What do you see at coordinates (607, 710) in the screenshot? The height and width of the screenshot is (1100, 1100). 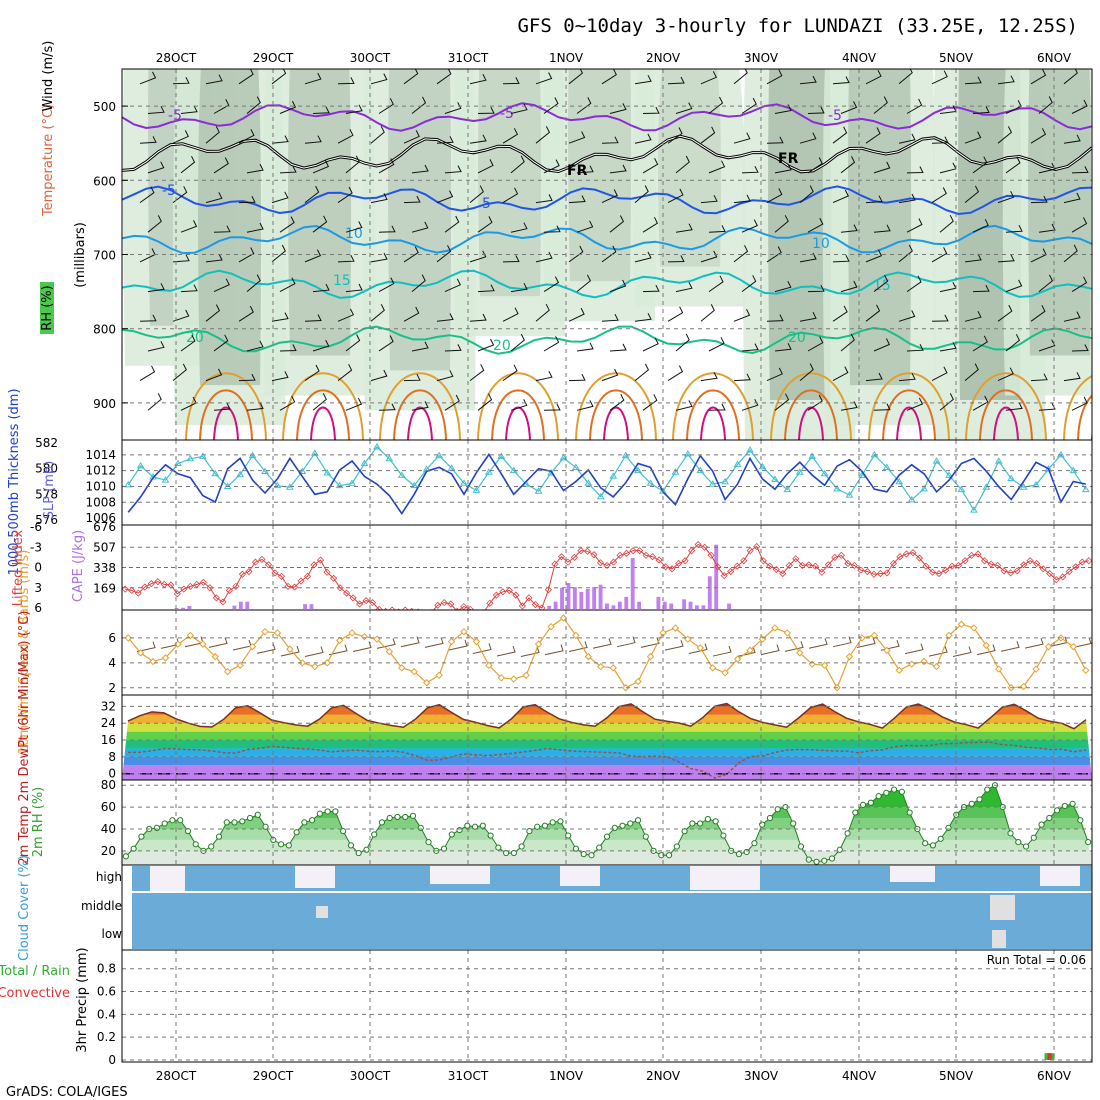 I see `temp-band` at bounding box center [607, 710].